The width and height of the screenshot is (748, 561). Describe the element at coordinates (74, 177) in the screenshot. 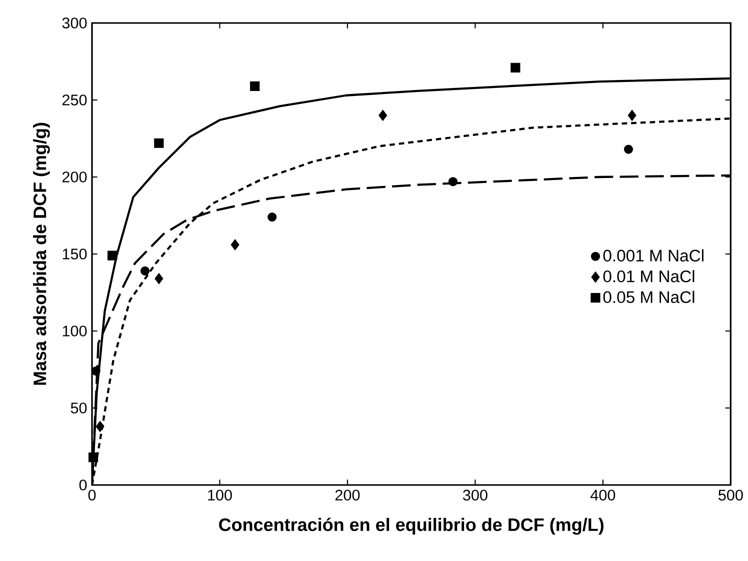

I see `y-tick-label: 200` at that location.